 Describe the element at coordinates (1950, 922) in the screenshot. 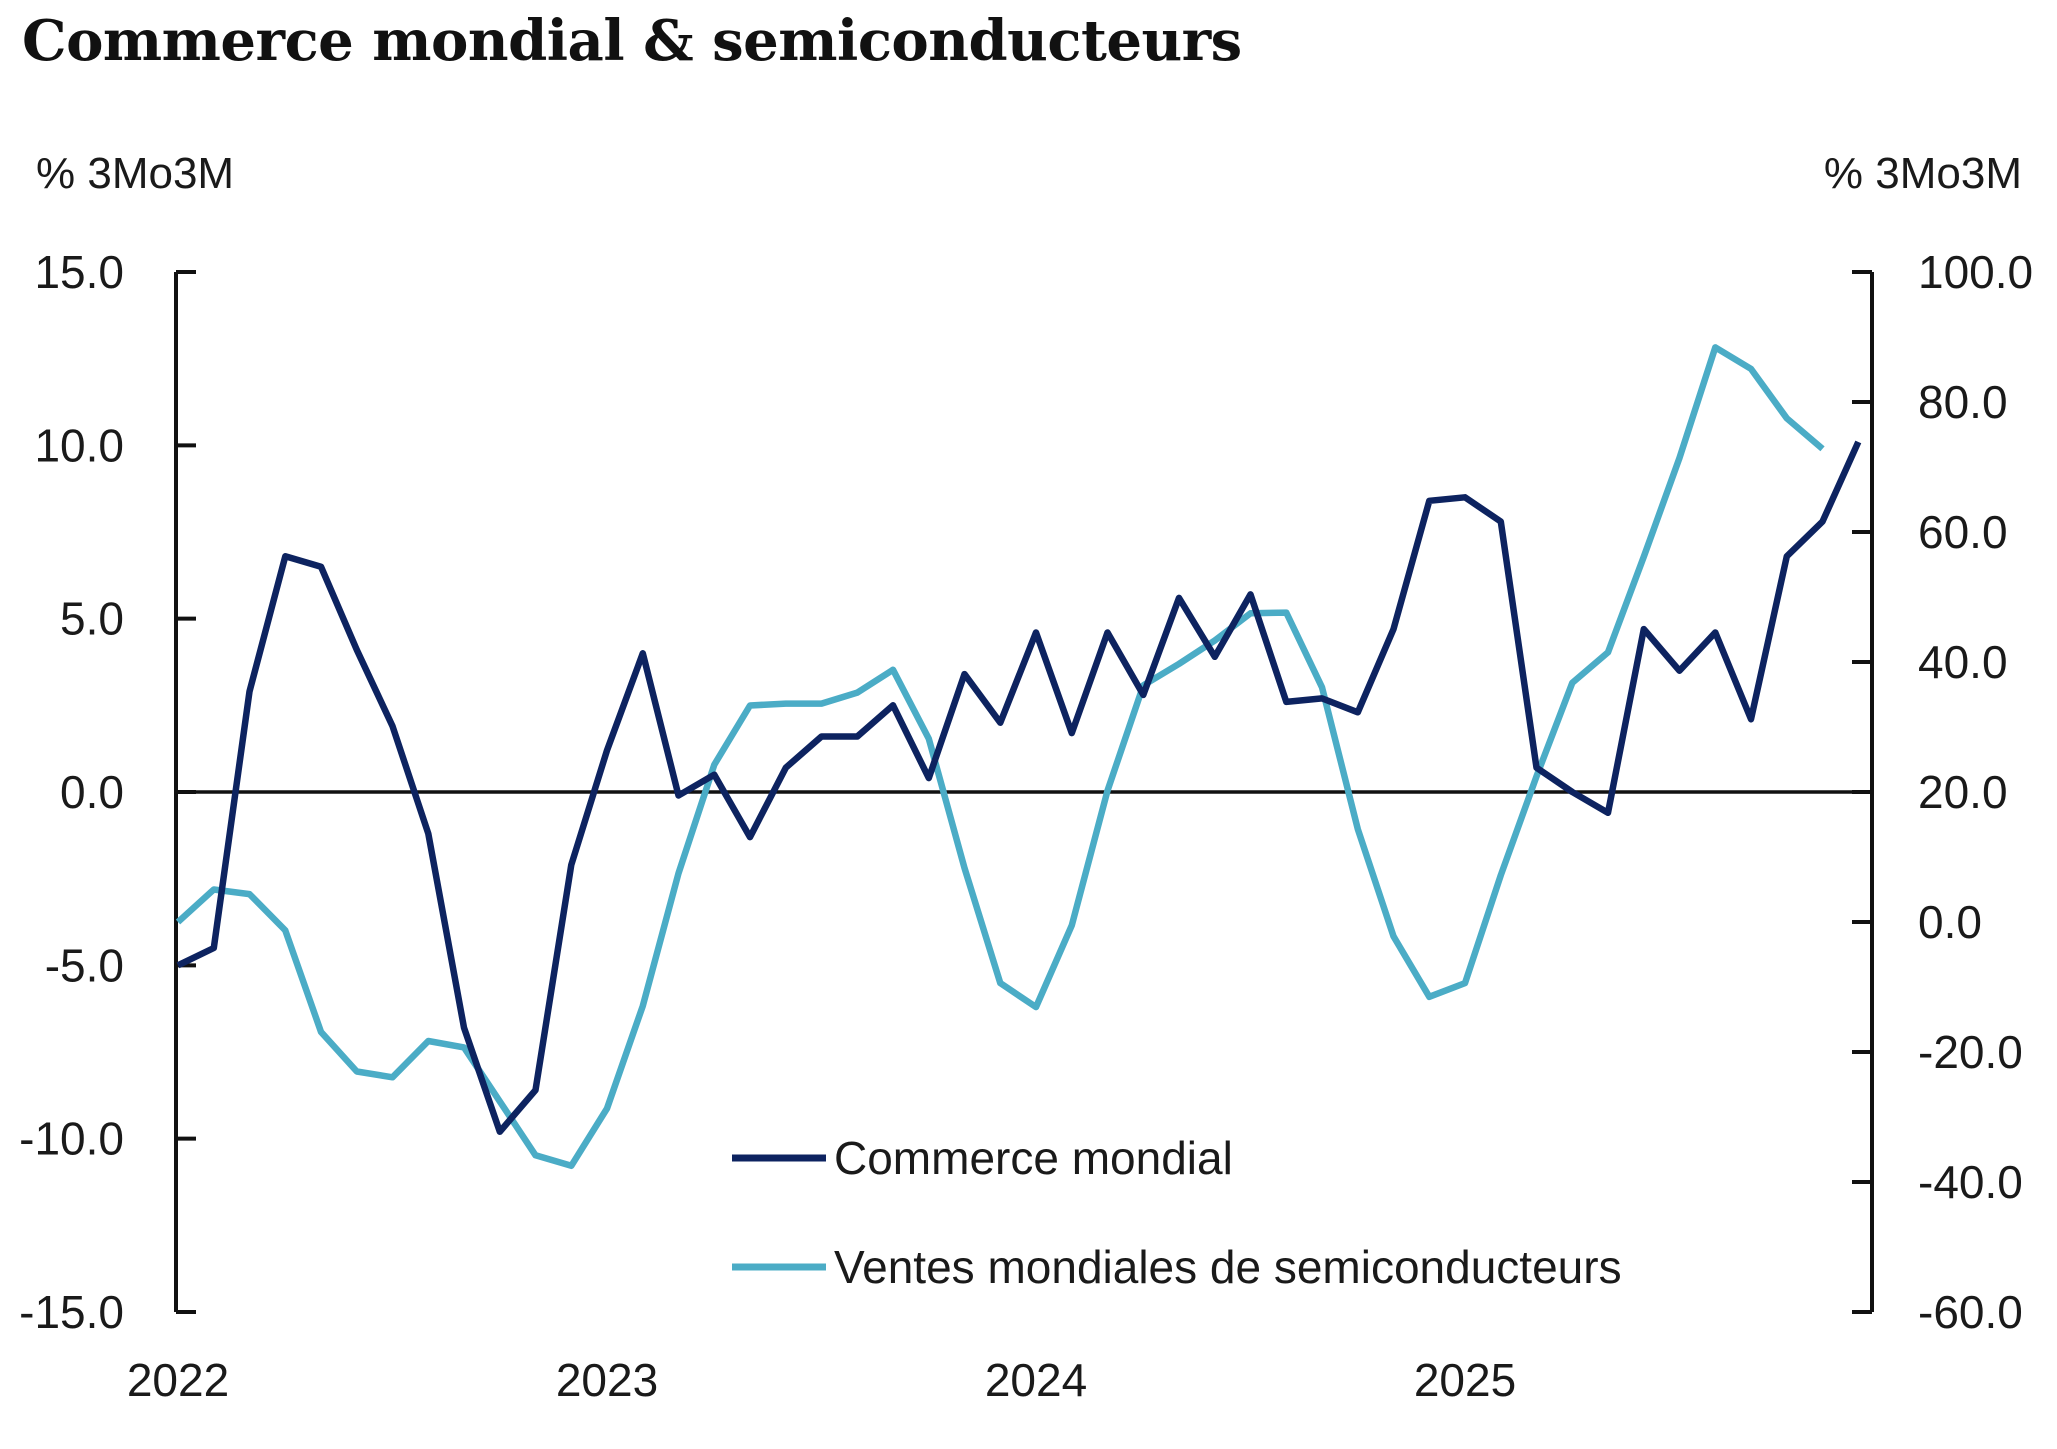

I see `right-tick-label: 0.0` at that location.